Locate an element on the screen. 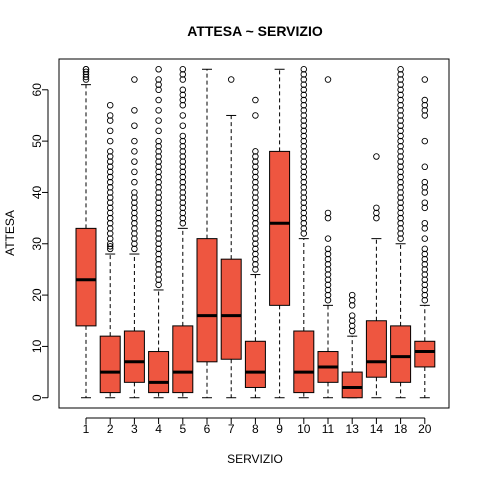 This screenshot has width=480, height=480. x-tick-label: 13 is located at coordinates (353, 429).